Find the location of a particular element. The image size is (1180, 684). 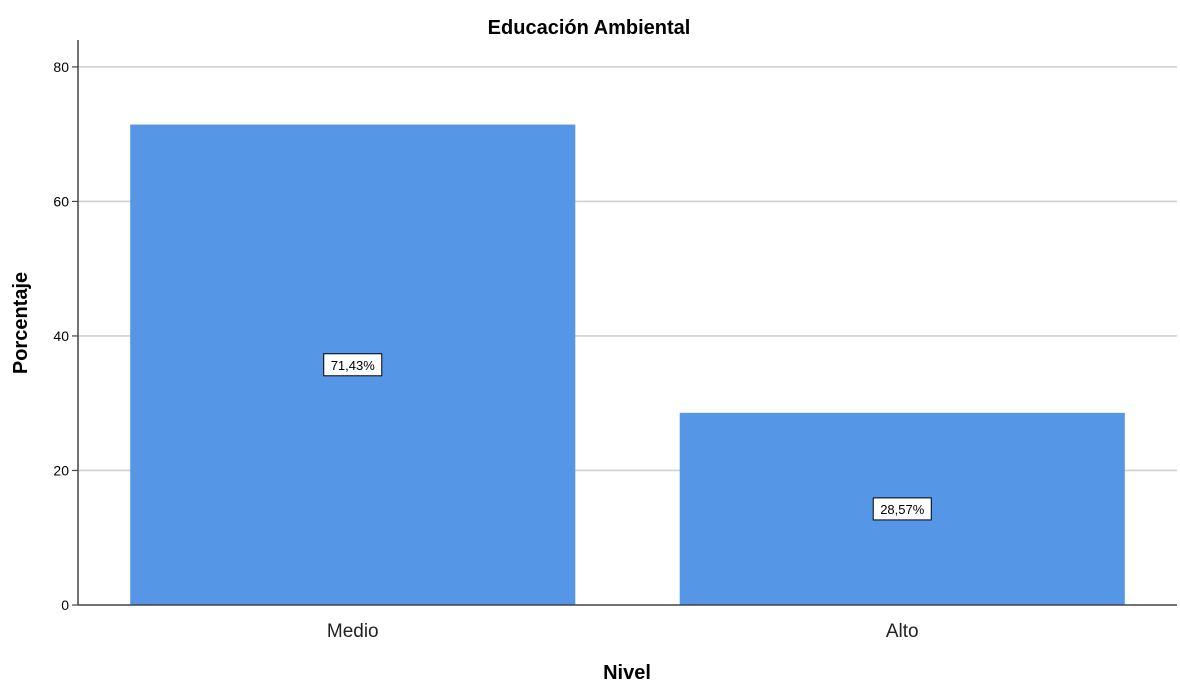

y-axis-label: Porcentaje is located at coordinates (21, 323).